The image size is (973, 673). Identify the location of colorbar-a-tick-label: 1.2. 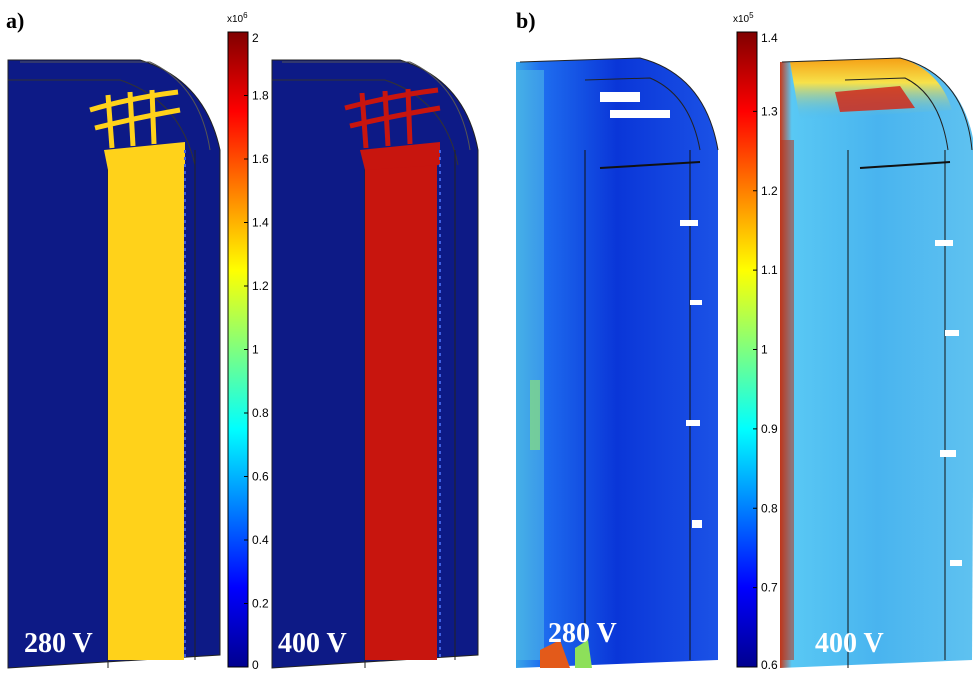
(260, 286).